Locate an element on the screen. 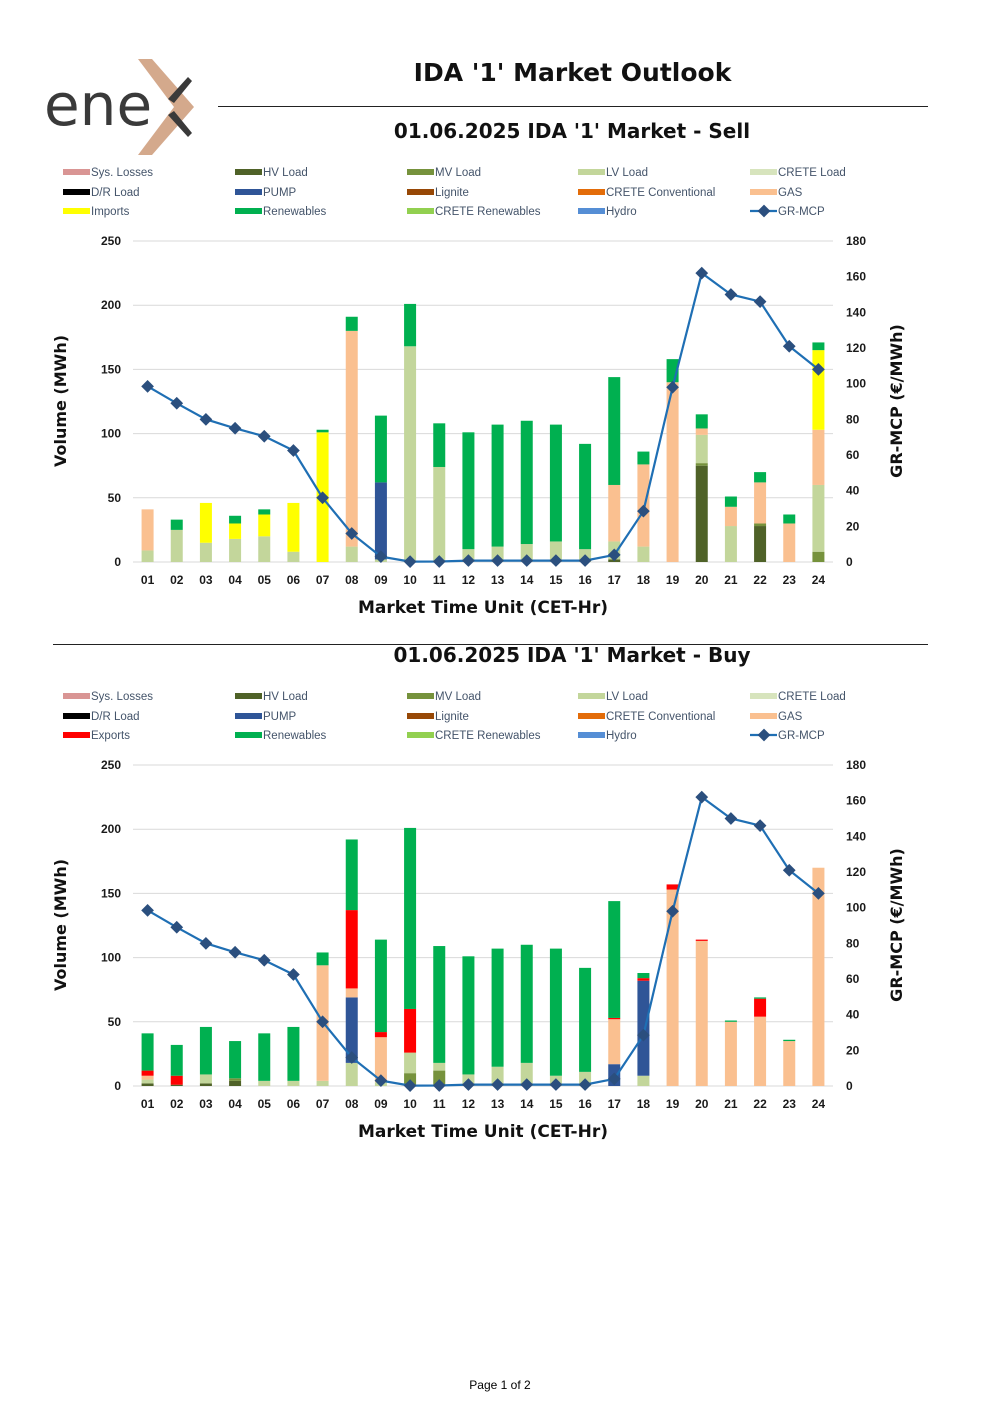  y2-tick-label: 140 is located at coordinates (856, 836).